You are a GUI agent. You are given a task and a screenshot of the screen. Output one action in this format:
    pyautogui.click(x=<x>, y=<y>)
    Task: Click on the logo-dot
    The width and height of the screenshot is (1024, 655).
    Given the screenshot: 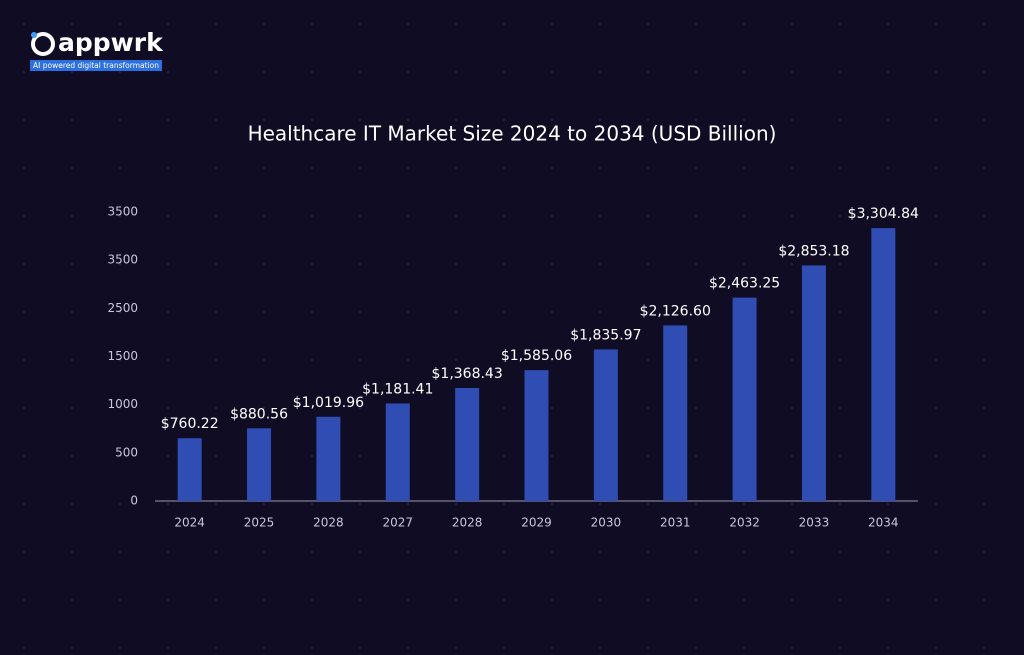 What is the action you would take?
    pyautogui.click(x=34, y=35)
    